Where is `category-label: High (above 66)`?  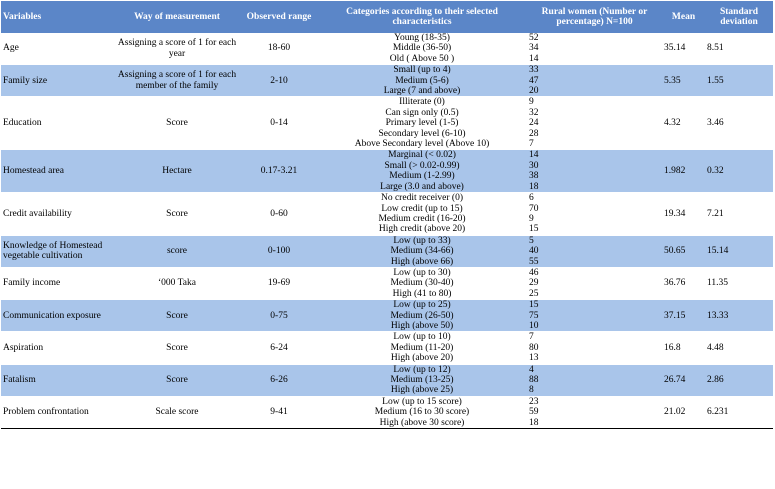 category-label: High (above 66) is located at coordinates (422, 261).